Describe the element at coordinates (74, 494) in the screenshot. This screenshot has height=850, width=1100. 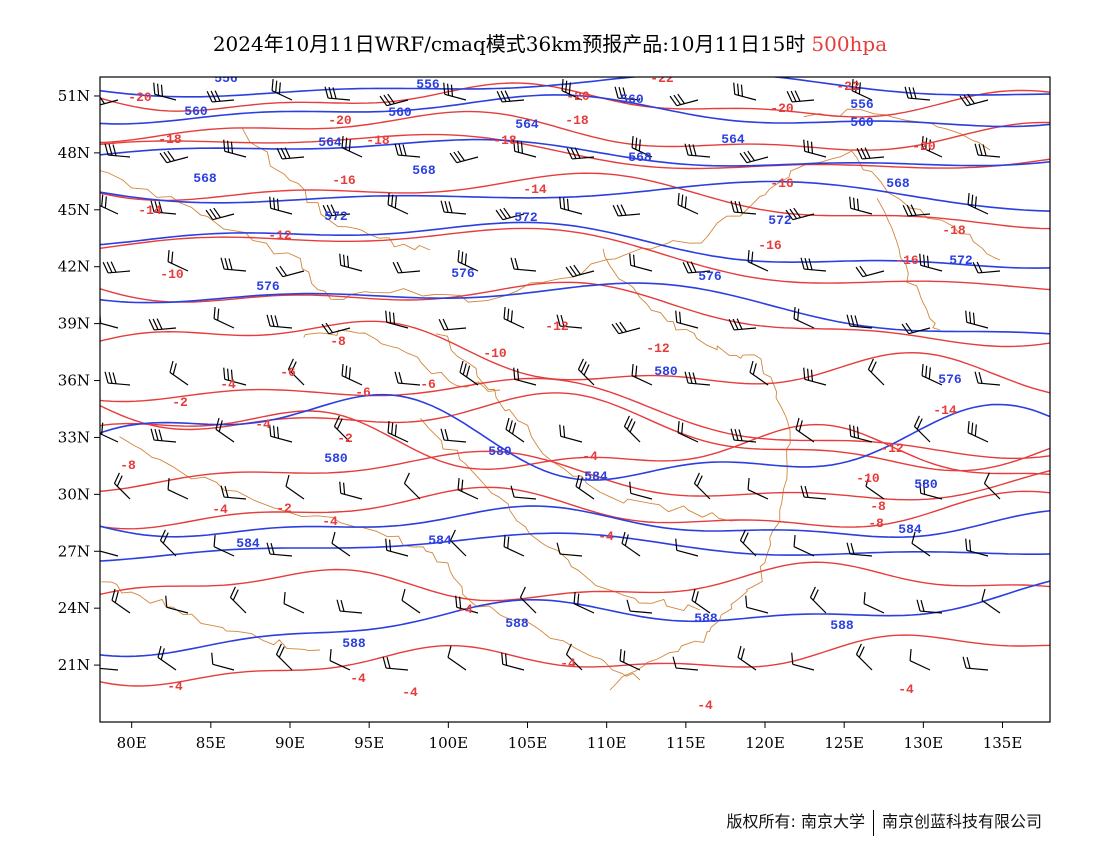
I see `lat-tick-label: 30N` at that location.